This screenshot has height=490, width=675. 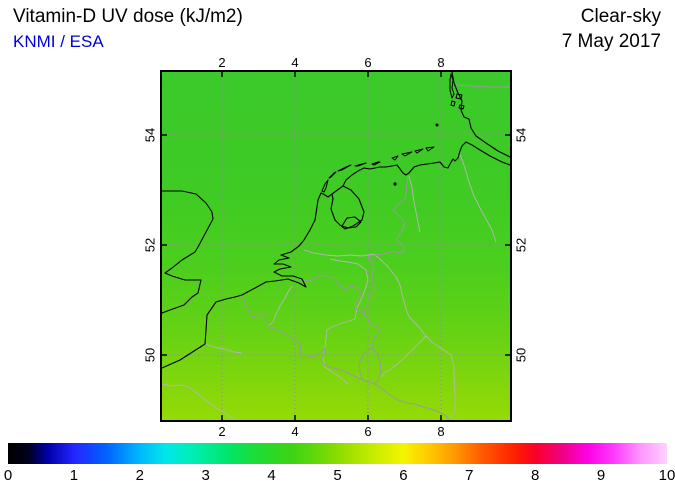 I want to click on island-pellworm, so click(x=461, y=107).